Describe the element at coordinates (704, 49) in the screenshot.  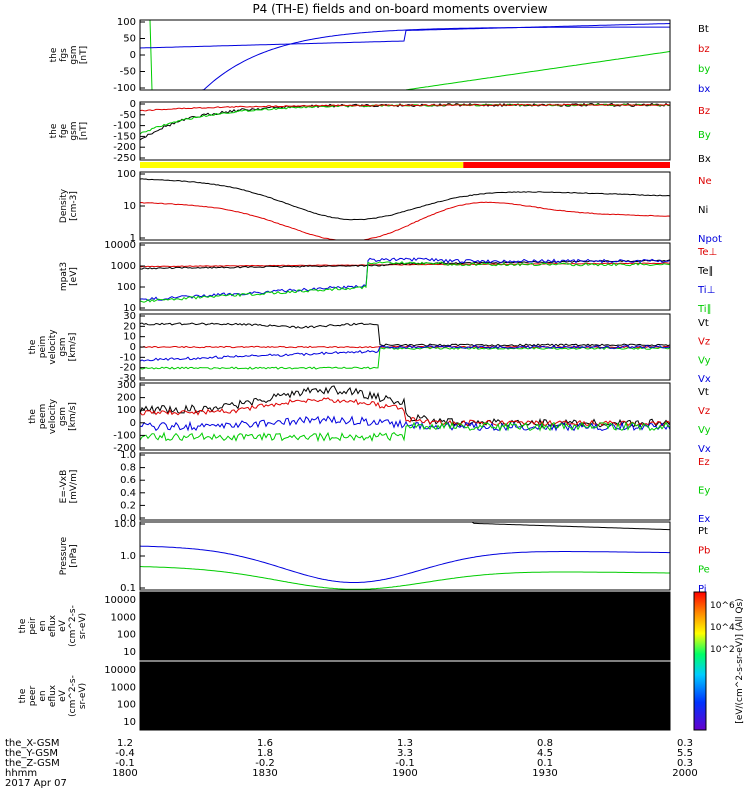
I see `legend-bz: bz` at that location.